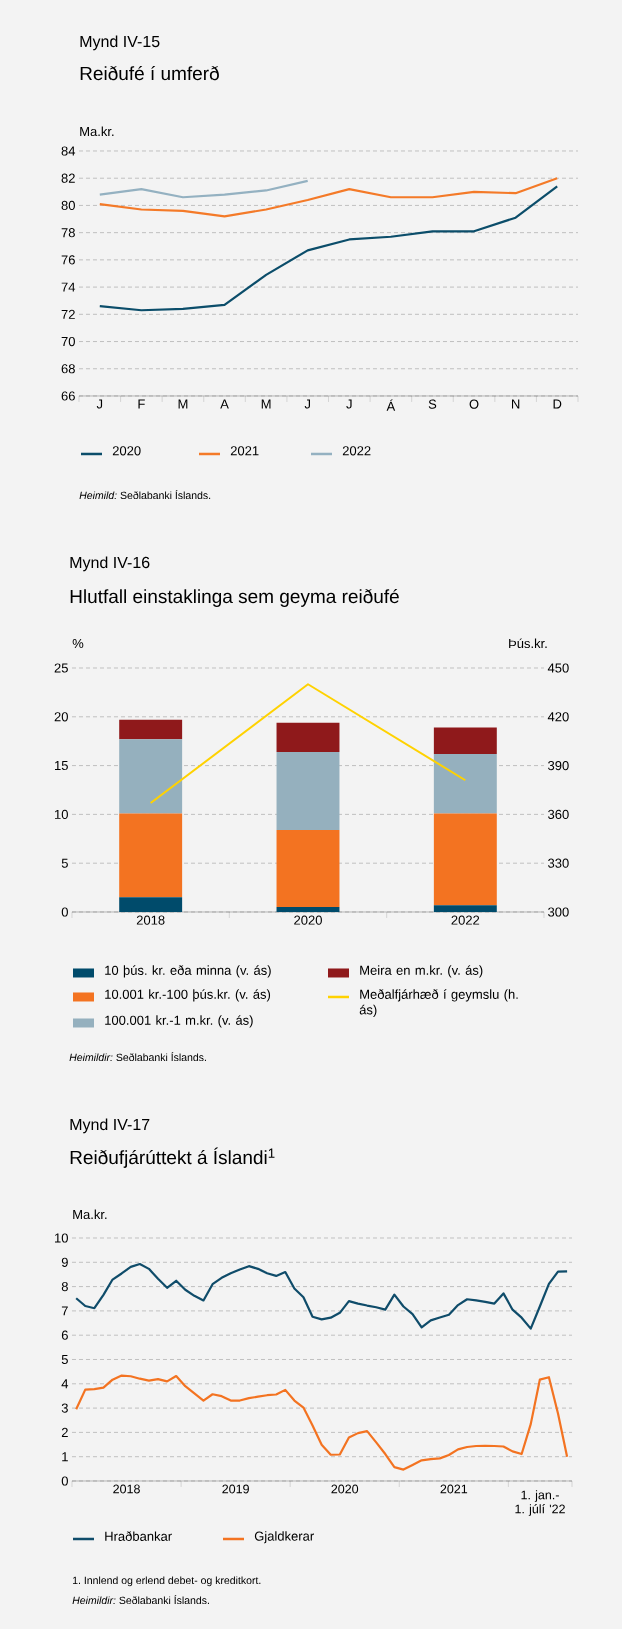 This screenshot has height=1629, width=622. What do you see at coordinates (145, 494) in the screenshot?
I see `text: Heimild: Seðlabanki Íslands.` at bounding box center [145, 494].